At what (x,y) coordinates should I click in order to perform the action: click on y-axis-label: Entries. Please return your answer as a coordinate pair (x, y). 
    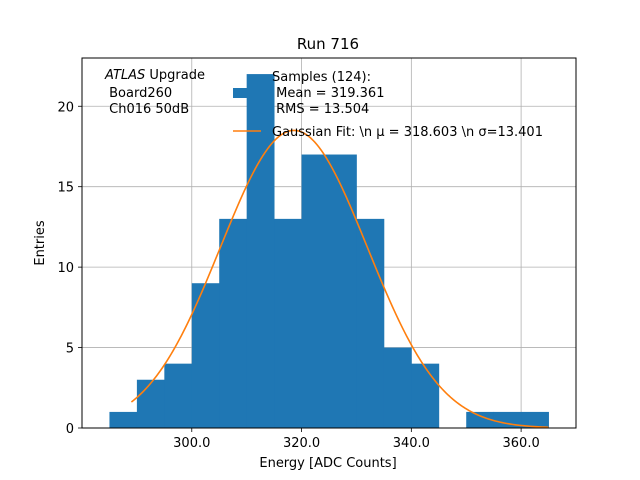
    Looking at the image, I should click on (40, 243).